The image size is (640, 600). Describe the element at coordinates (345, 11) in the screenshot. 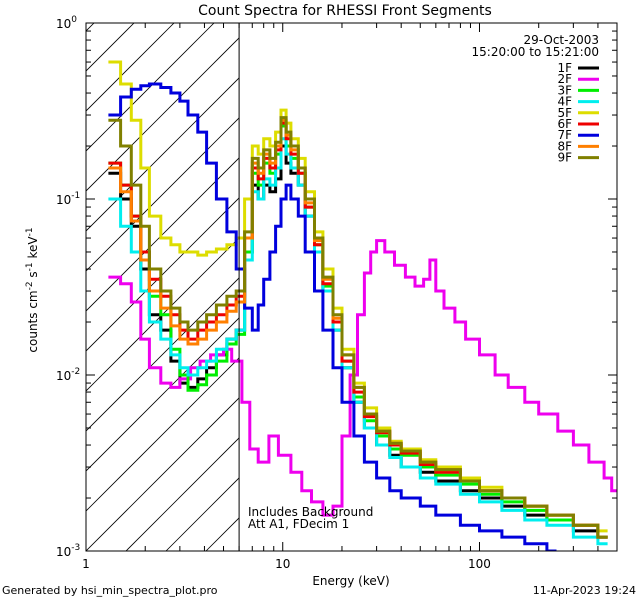

I see `chart-title: Count Spectra for RHESSI Front Segments` at that location.